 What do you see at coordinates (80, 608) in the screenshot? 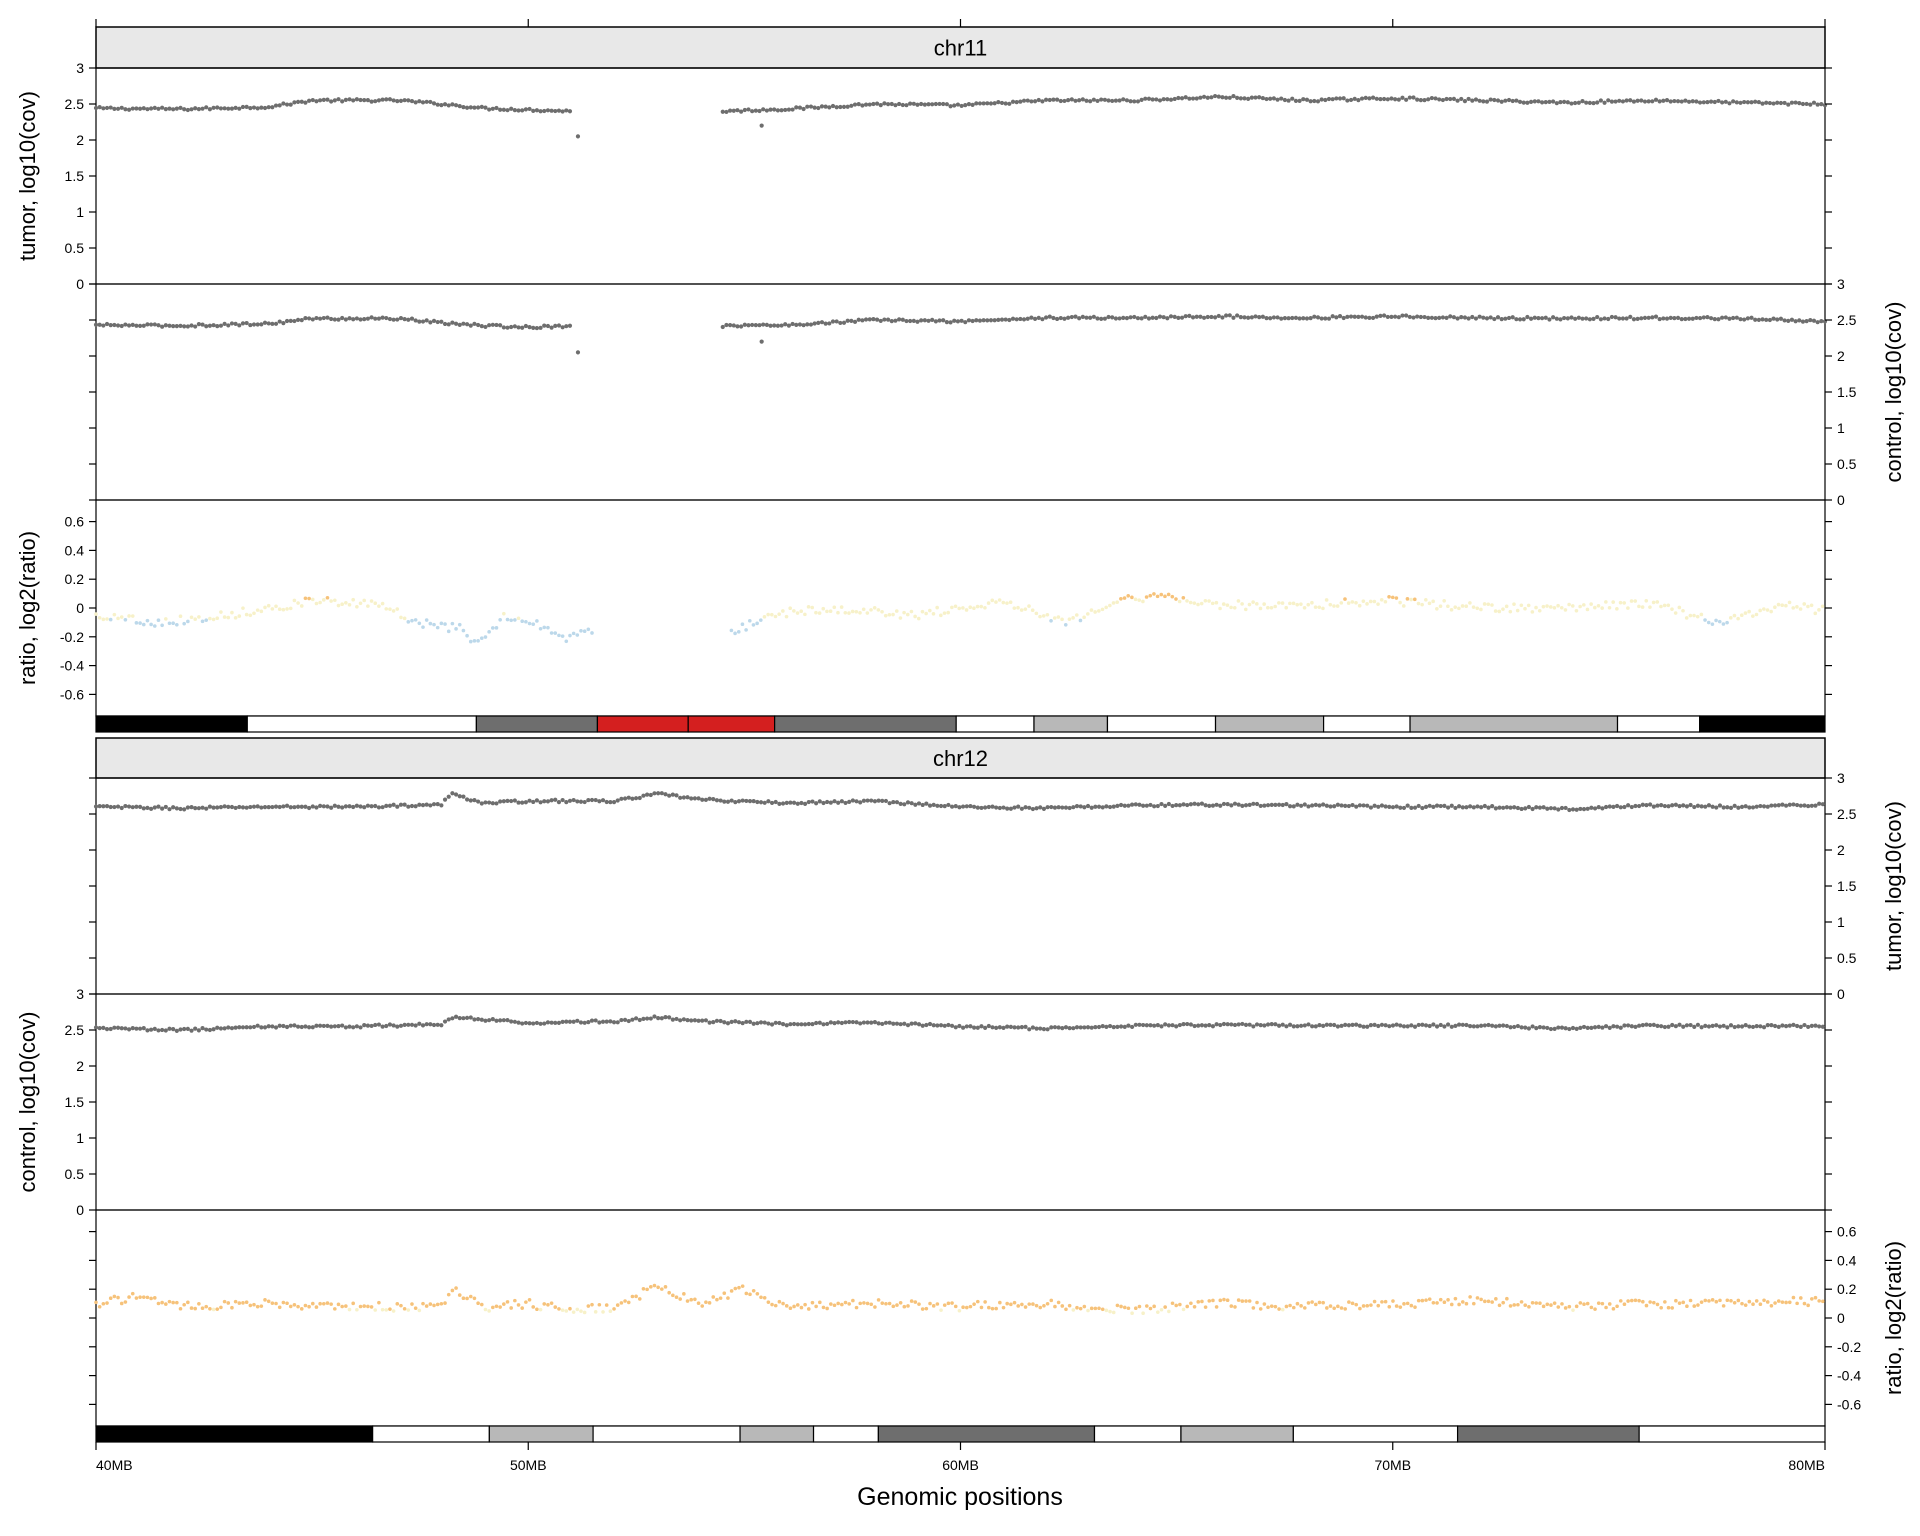
I see `y-tick-label: 0` at bounding box center [80, 608].